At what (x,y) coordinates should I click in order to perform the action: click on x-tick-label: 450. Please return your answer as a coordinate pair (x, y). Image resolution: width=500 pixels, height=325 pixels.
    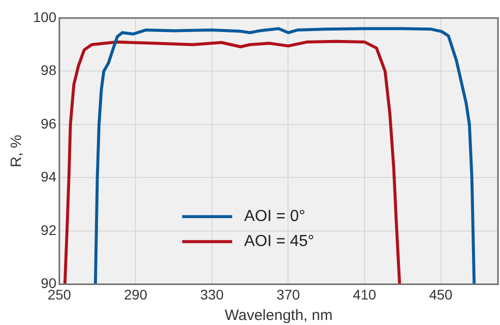
    Looking at the image, I should click on (441, 294).